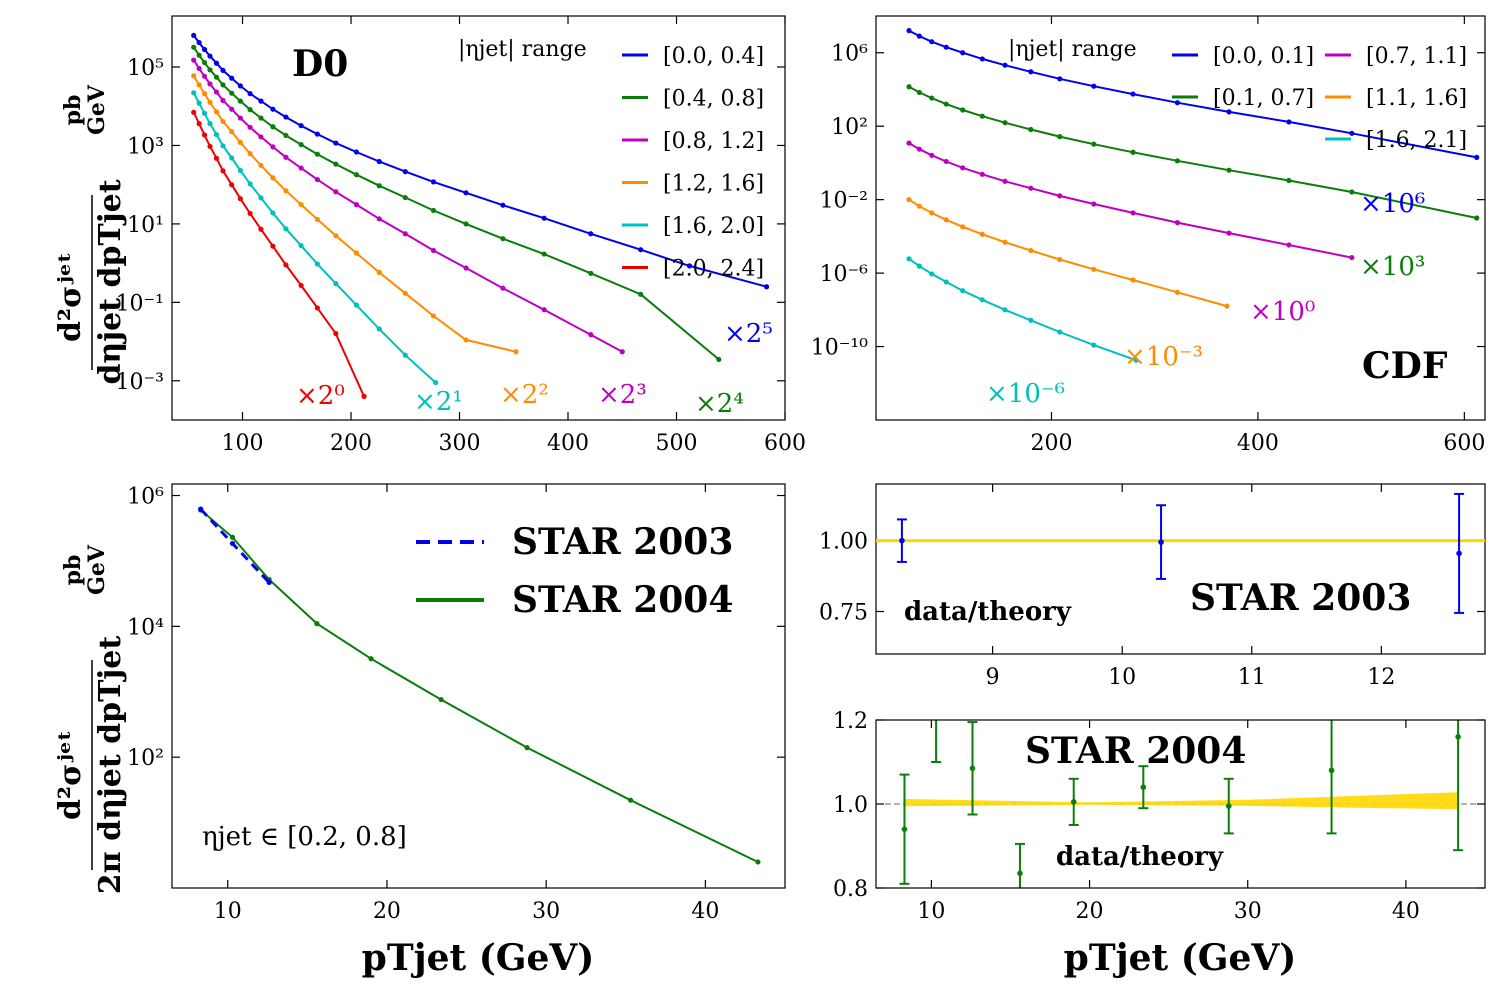 Image resolution: width=1500 pixels, height=1000 pixels. What do you see at coordinates (546, 911) in the screenshot?
I see `x-tick-label: 30` at bounding box center [546, 911].